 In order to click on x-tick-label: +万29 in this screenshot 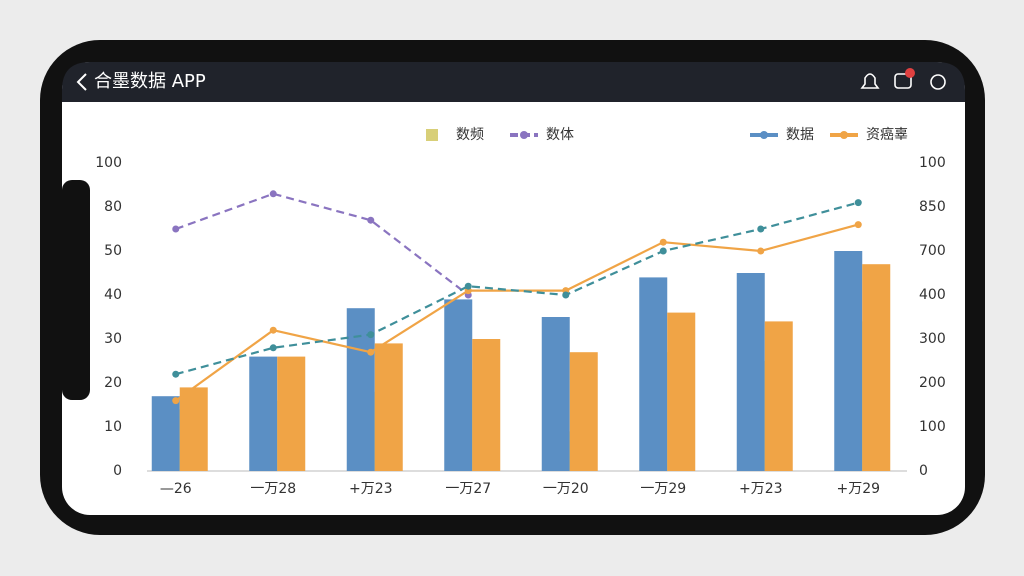, I will do `click(858, 489)`.